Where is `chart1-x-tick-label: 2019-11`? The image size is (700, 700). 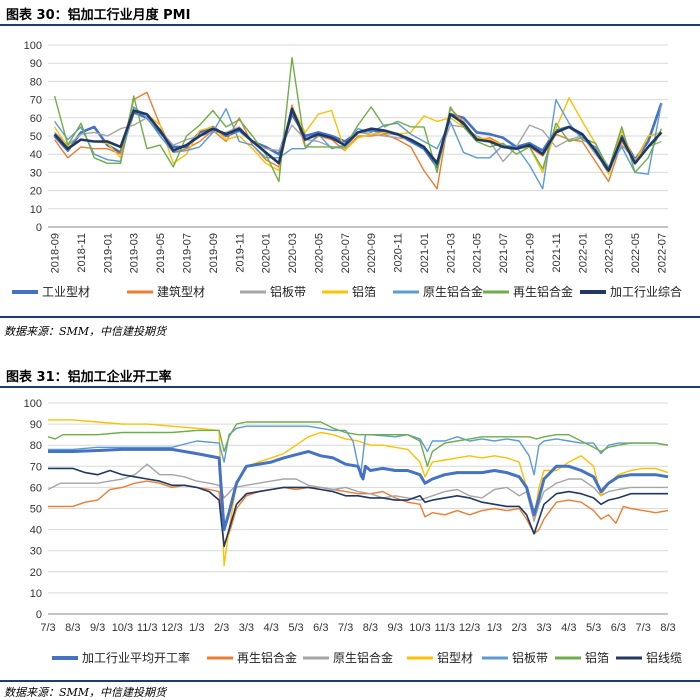
chart1-x-tick-label: 2019-11 is located at coordinates (240, 253).